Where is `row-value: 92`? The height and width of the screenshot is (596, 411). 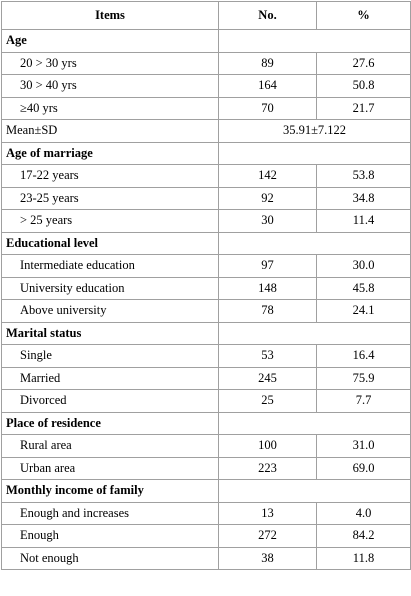
row-value: 92 is located at coordinates (267, 198).